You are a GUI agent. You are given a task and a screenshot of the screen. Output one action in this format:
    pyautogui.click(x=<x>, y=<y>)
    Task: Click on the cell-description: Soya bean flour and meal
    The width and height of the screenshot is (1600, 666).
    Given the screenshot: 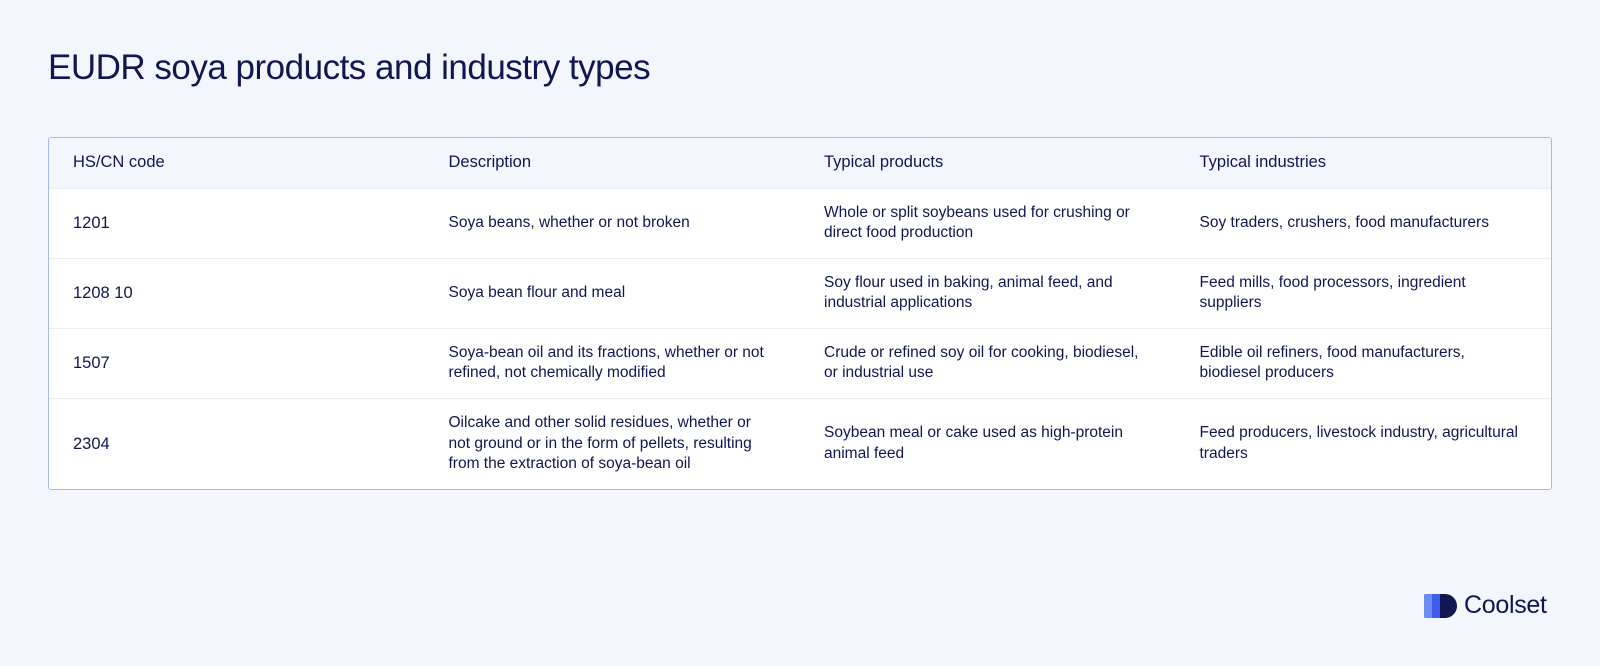 What is the action you would take?
    pyautogui.click(x=537, y=292)
    